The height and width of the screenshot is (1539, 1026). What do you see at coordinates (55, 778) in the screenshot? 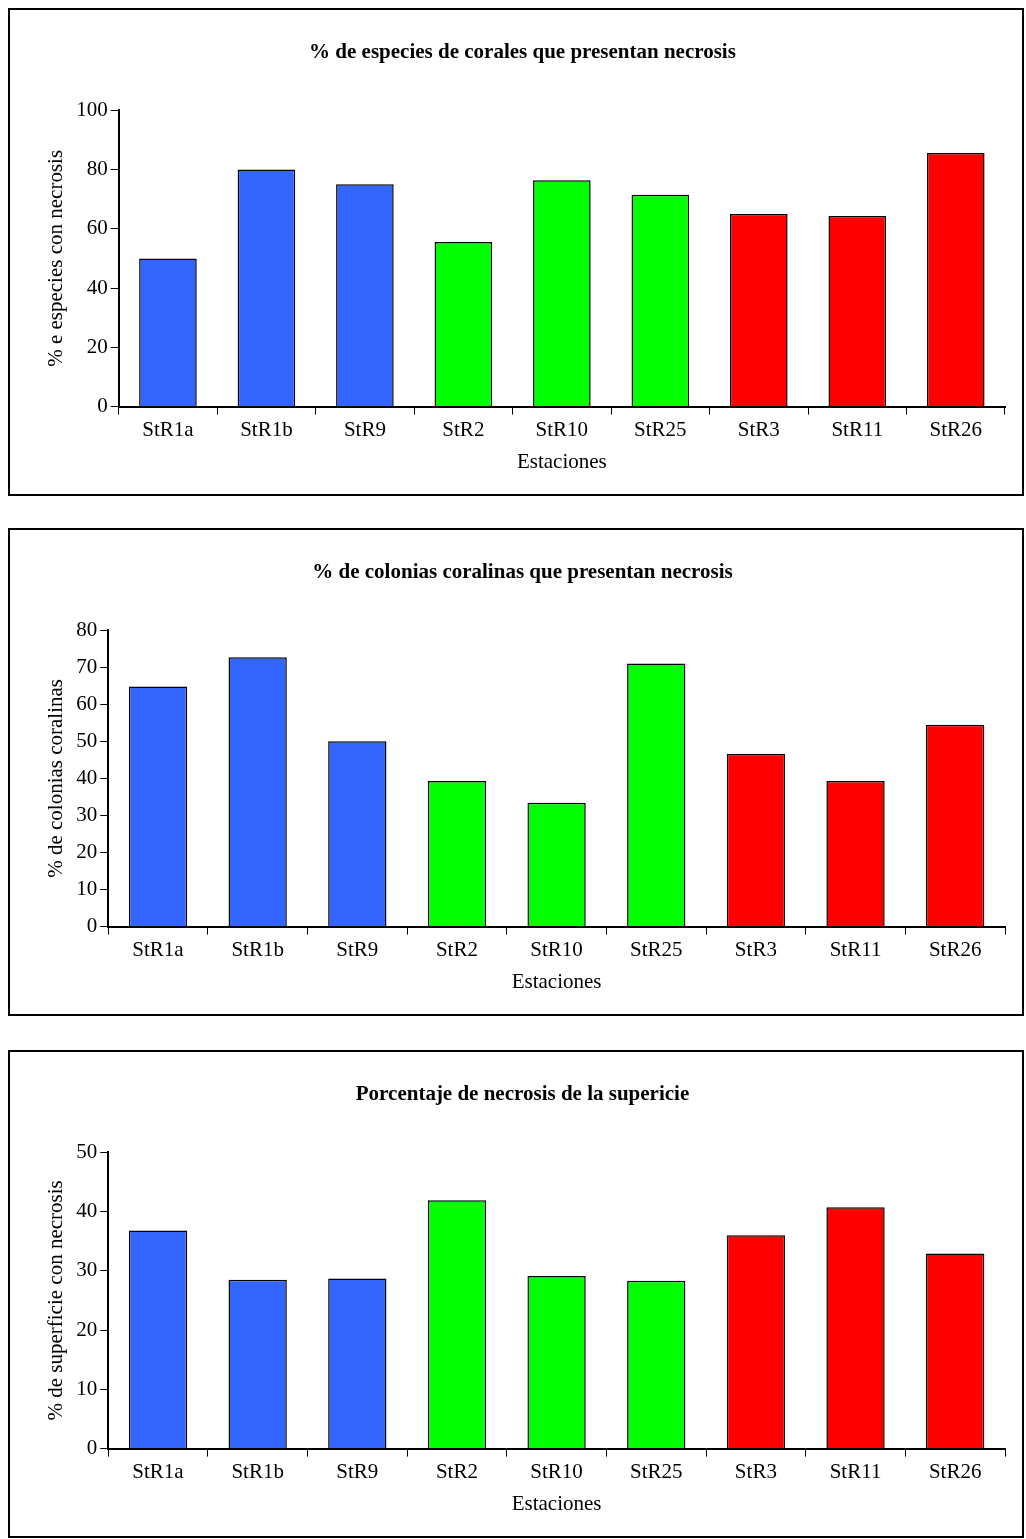
I see `y-axis-title: % de colonias coralinas` at bounding box center [55, 778].